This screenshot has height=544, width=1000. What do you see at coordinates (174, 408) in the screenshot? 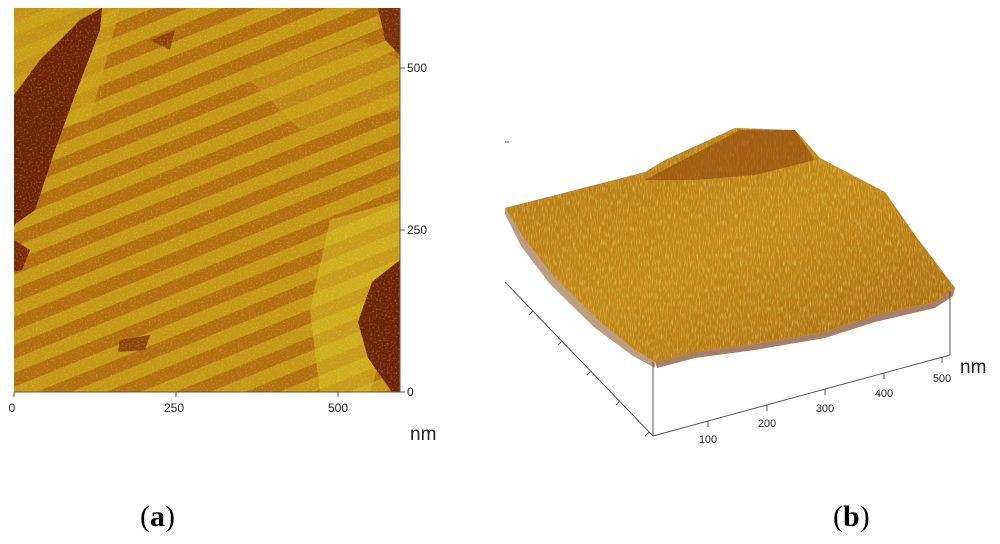
I see `x-tick-label: 250` at bounding box center [174, 408].